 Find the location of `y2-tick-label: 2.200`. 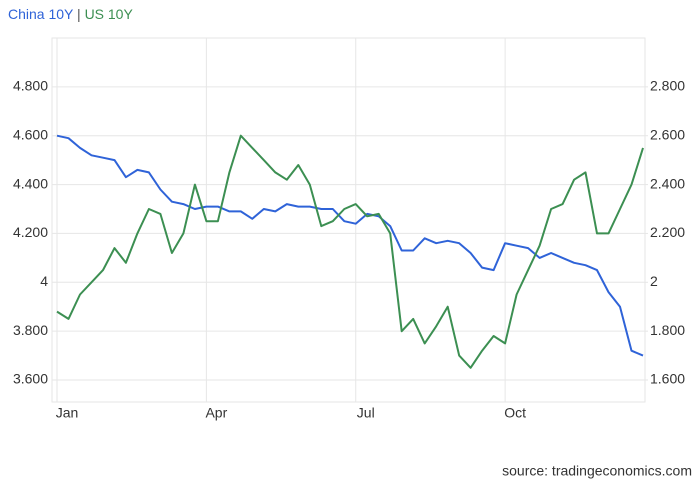

y2-tick-label: 2.200 is located at coordinates (667, 232).